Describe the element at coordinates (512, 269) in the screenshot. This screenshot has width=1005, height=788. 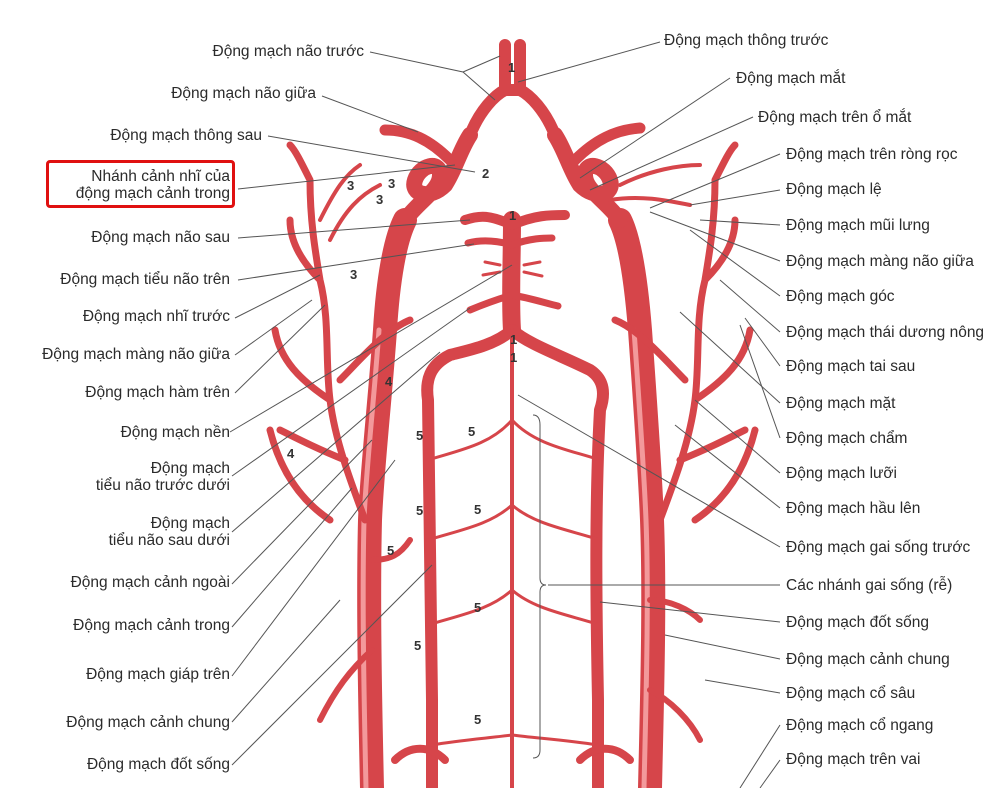
I see `basilar-pontine-branches` at that location.